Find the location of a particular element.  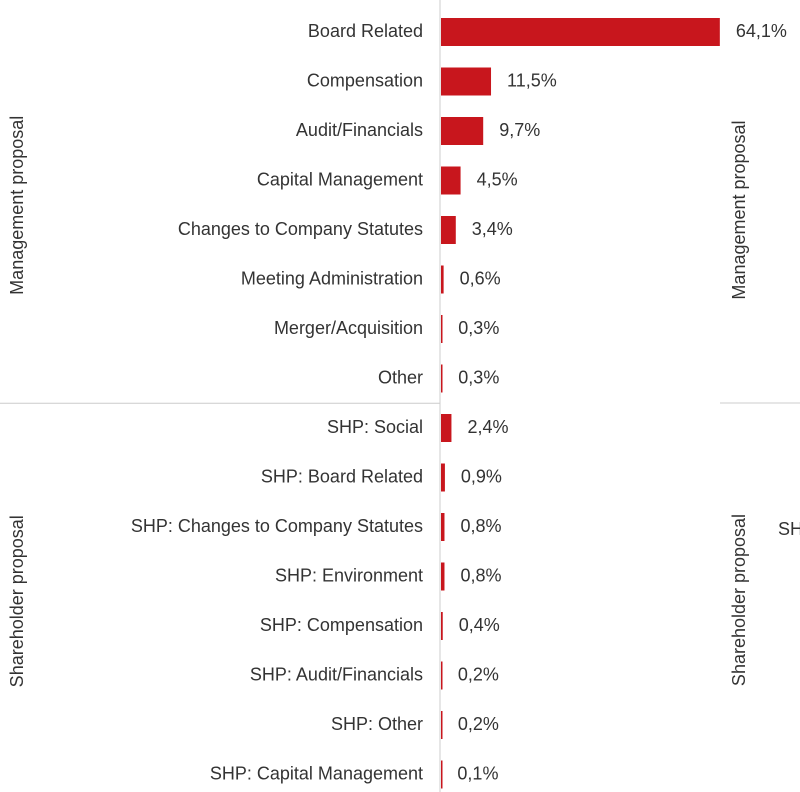

category-label: Merger/Acquisition is located at coordinates (348, 328).